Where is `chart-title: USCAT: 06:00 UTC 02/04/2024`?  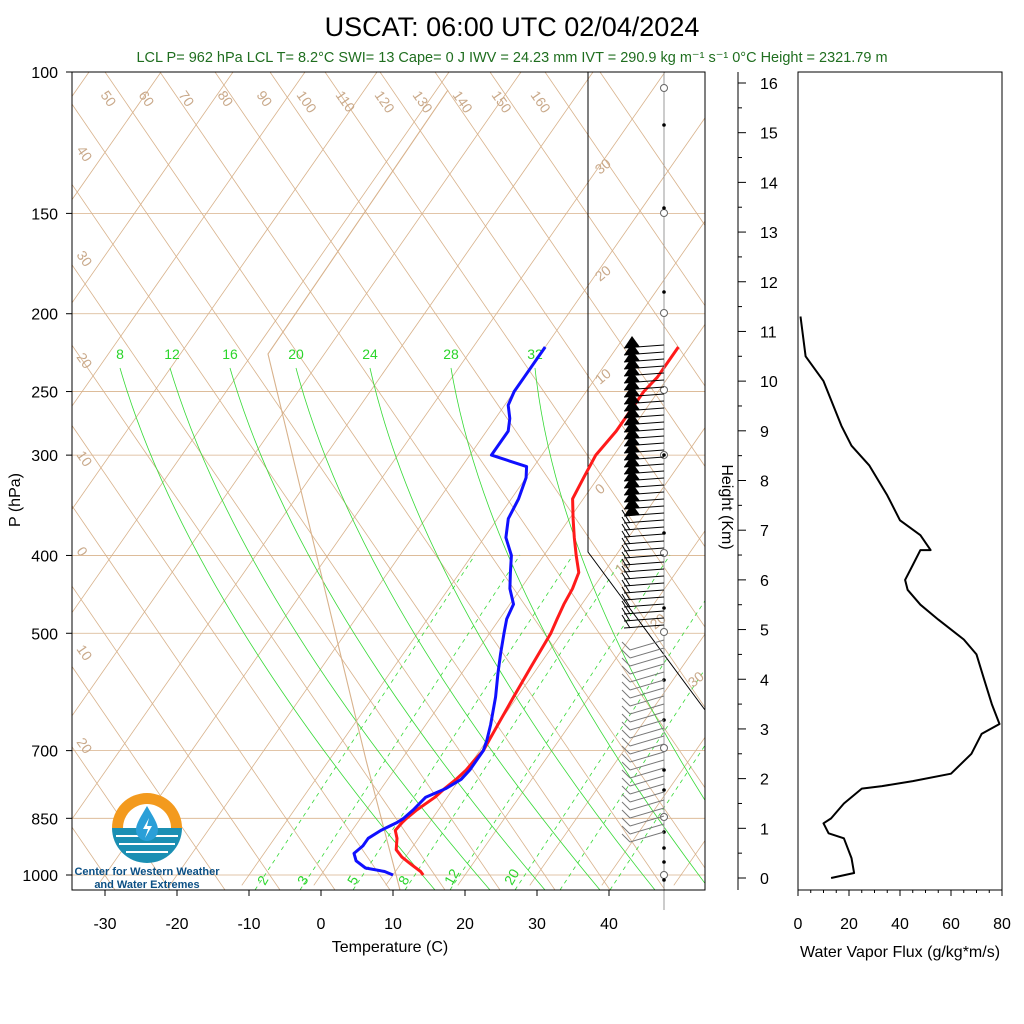
chart-title: USCAT: 06:00 UTC 02/04/2024 is located at coordinates (512, 27).